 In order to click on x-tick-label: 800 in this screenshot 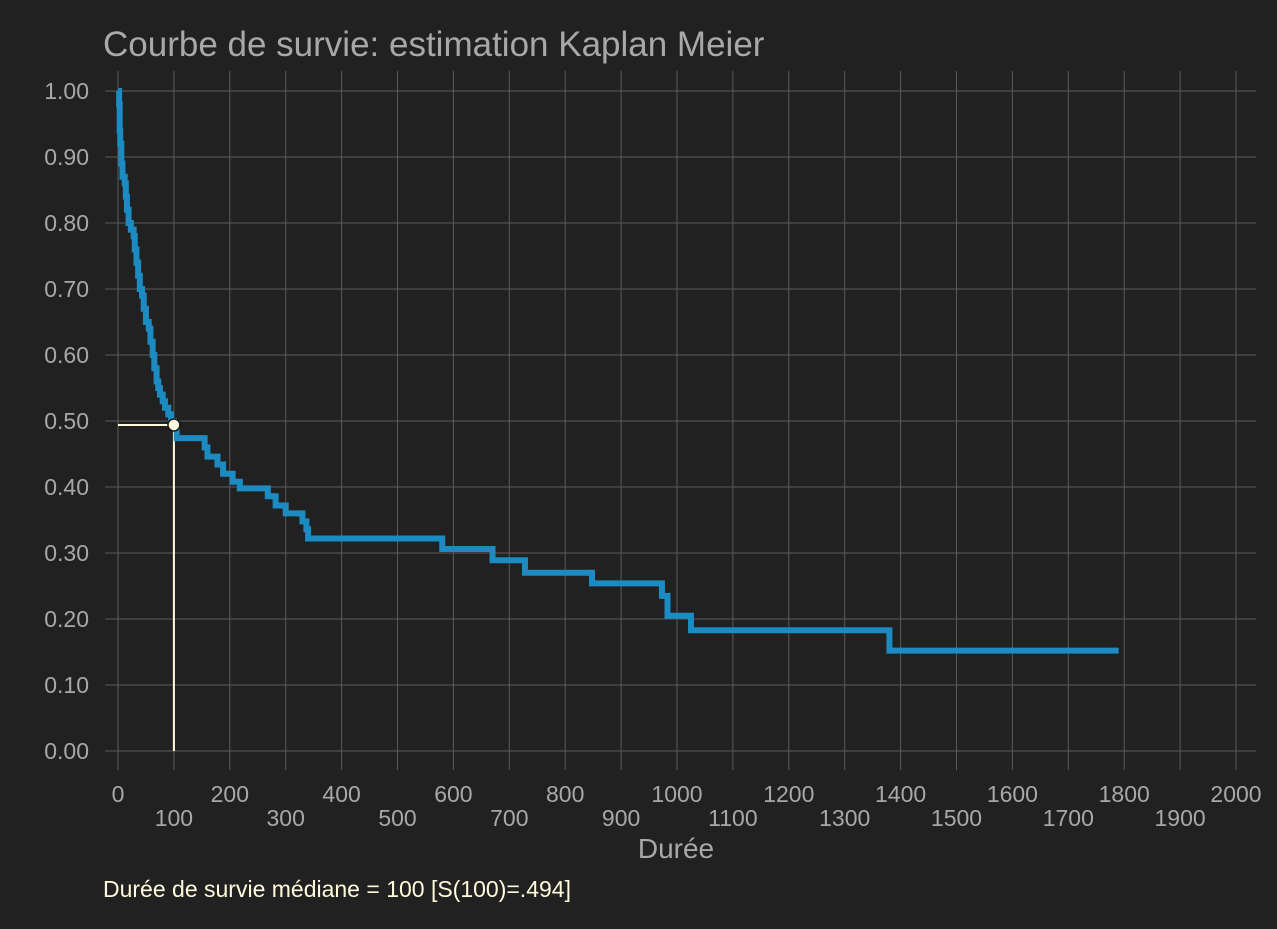, I will do `click(565, 794)`.